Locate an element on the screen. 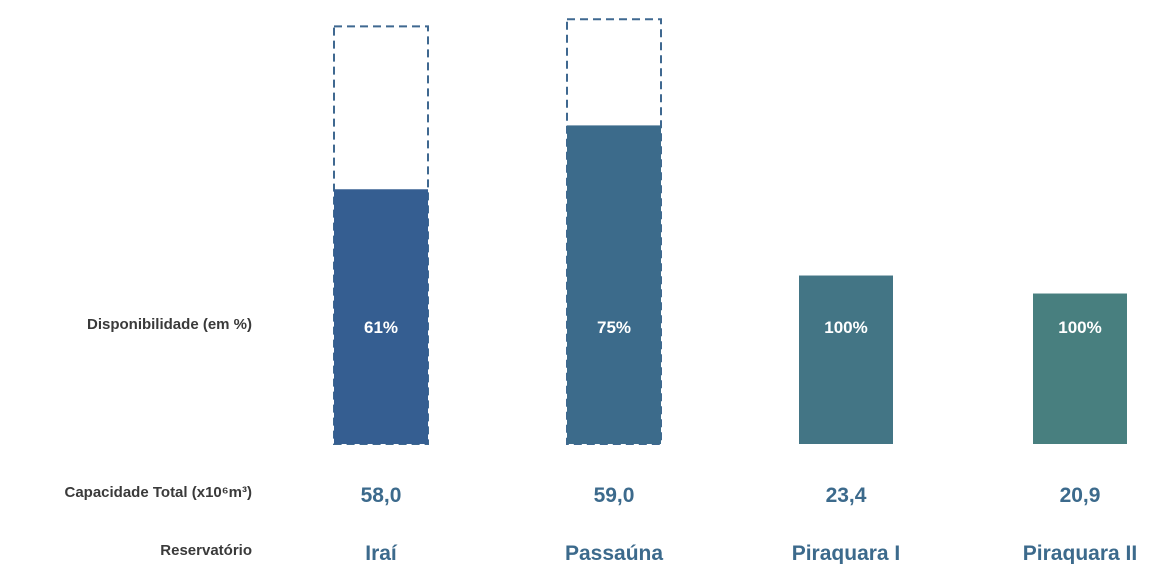 The image size is (1160, 564). category-label-1: Passaúna is located at coordinates (614, 553).